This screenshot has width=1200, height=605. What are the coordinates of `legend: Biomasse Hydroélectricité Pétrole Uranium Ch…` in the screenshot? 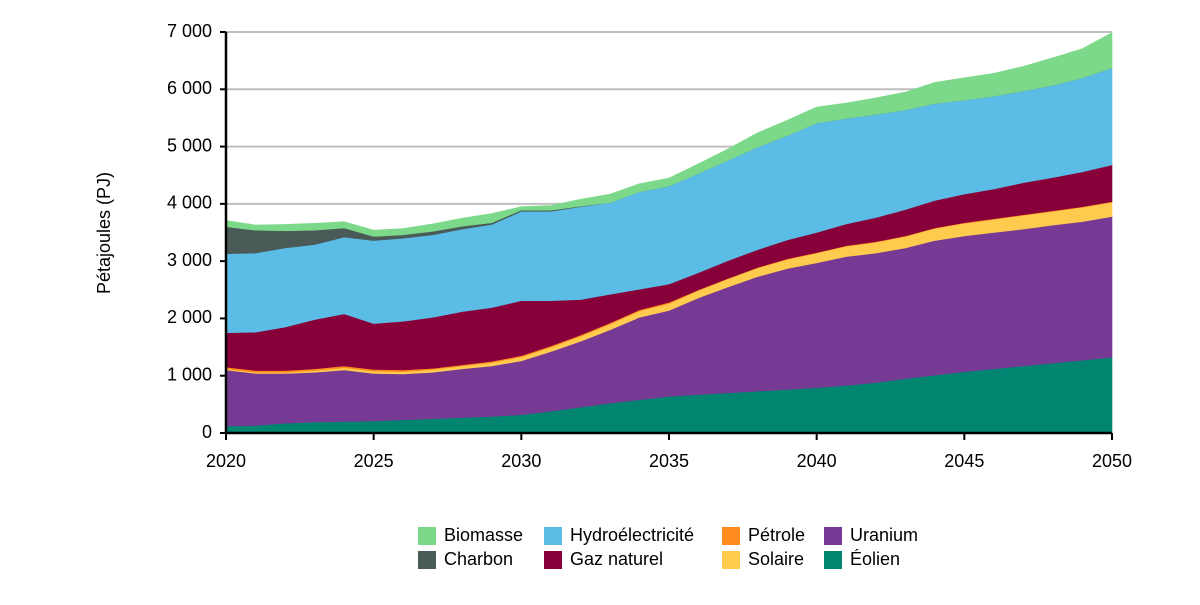 It's located at (668, 547).